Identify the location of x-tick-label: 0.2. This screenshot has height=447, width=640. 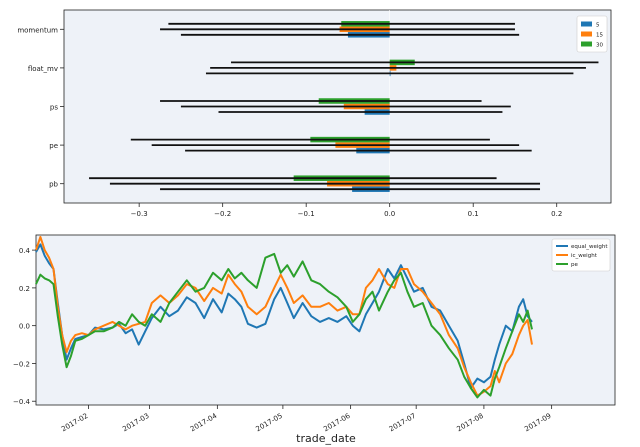
(556, 214).